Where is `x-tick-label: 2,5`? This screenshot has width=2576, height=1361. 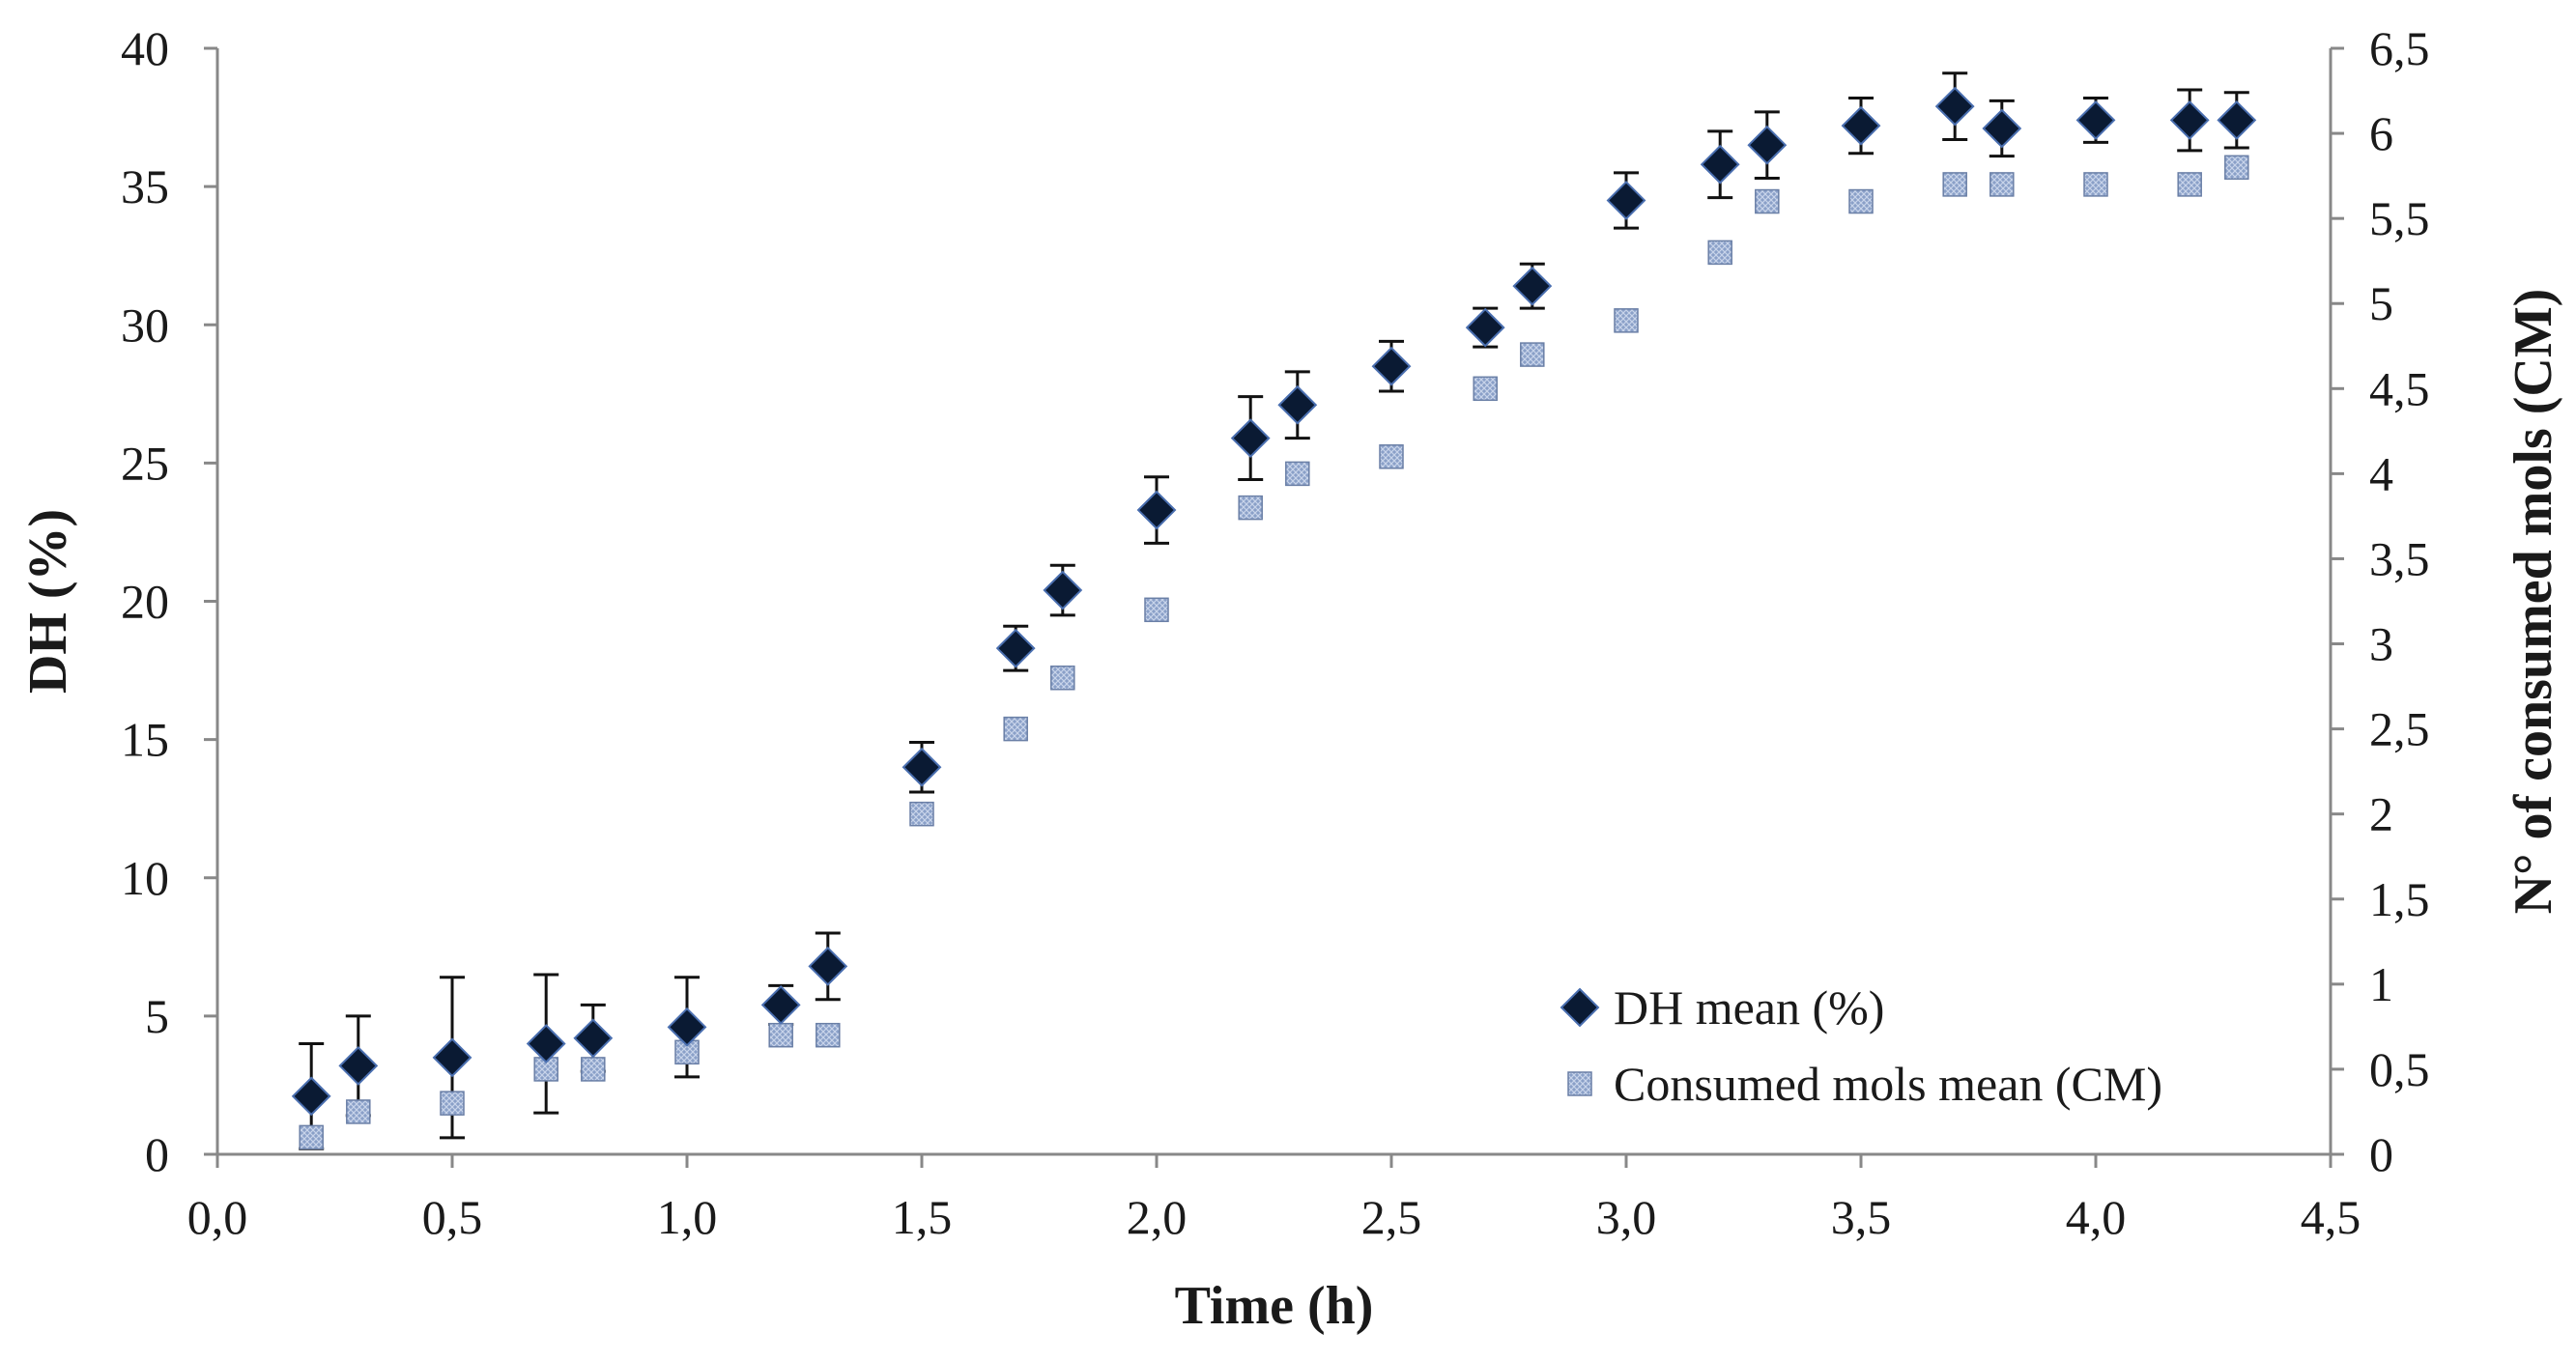
x-tick-label: 2,5 is located at coordinates (1392, 1217).